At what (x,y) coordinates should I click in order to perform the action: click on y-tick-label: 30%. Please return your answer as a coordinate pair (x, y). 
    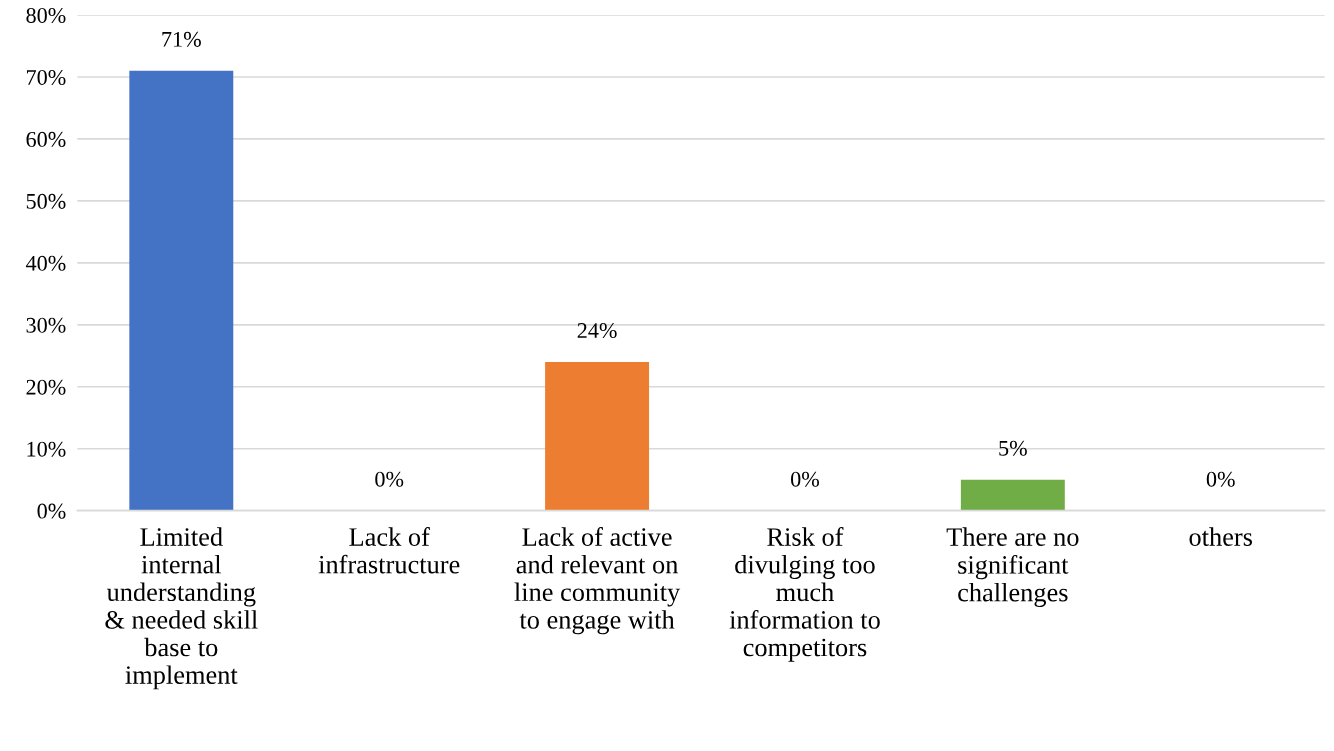
    Looking at the image, I should click on (46, 325).